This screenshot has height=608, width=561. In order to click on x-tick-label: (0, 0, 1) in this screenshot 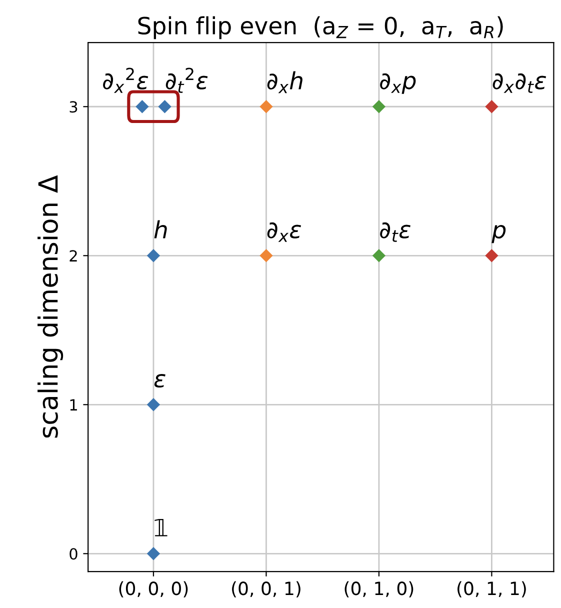, I will do `click(266, 589)`.